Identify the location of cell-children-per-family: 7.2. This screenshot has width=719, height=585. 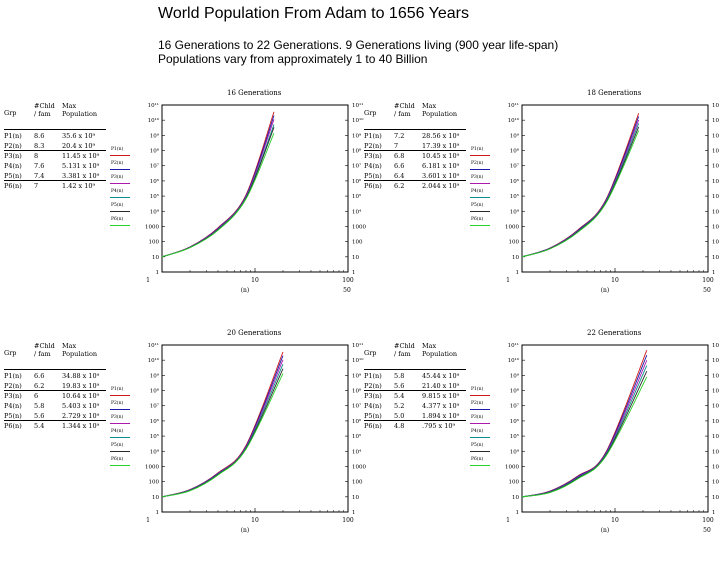
(399, 136).